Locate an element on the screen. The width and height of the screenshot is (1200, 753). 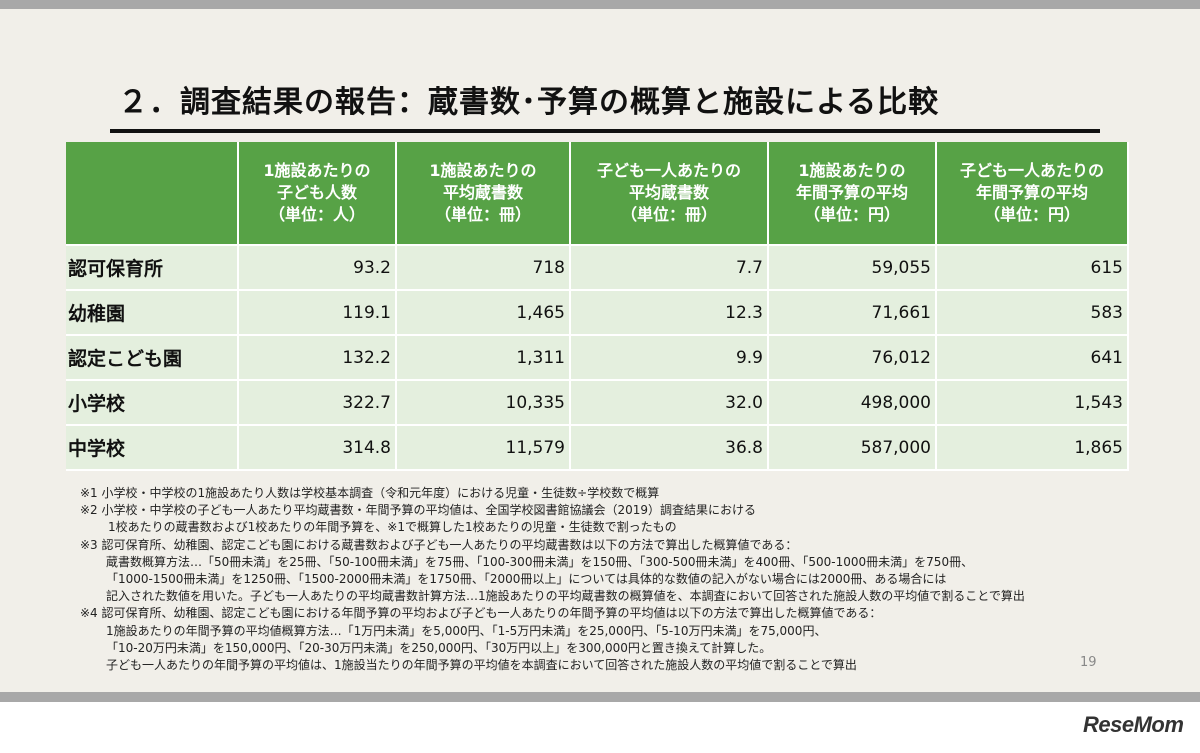
header-line: （単位：人） is located at coordinates (316, 214).